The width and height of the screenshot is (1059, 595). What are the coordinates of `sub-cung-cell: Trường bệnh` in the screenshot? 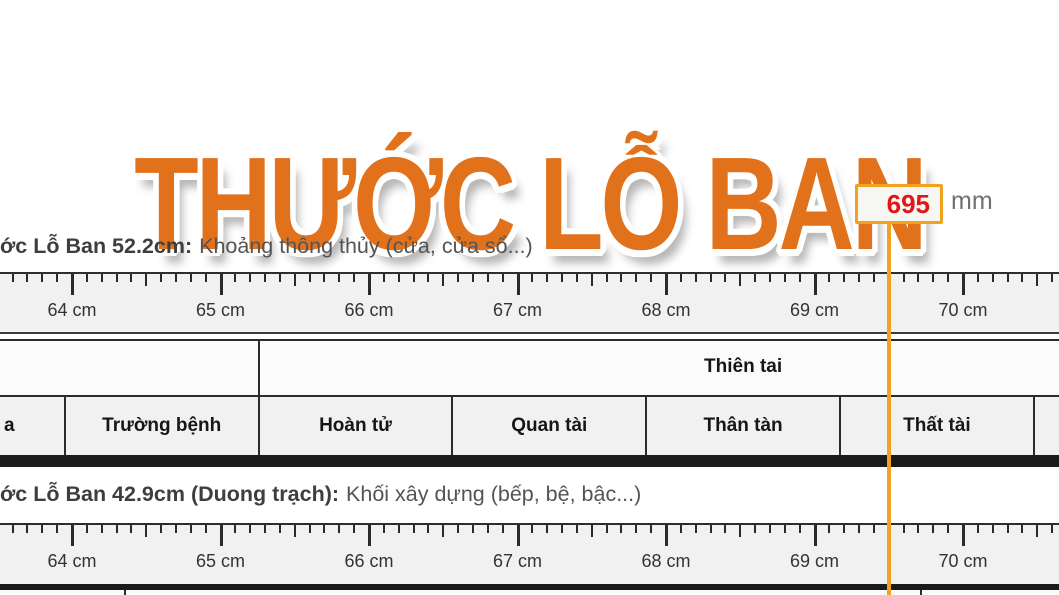 It's located at (160, 426).